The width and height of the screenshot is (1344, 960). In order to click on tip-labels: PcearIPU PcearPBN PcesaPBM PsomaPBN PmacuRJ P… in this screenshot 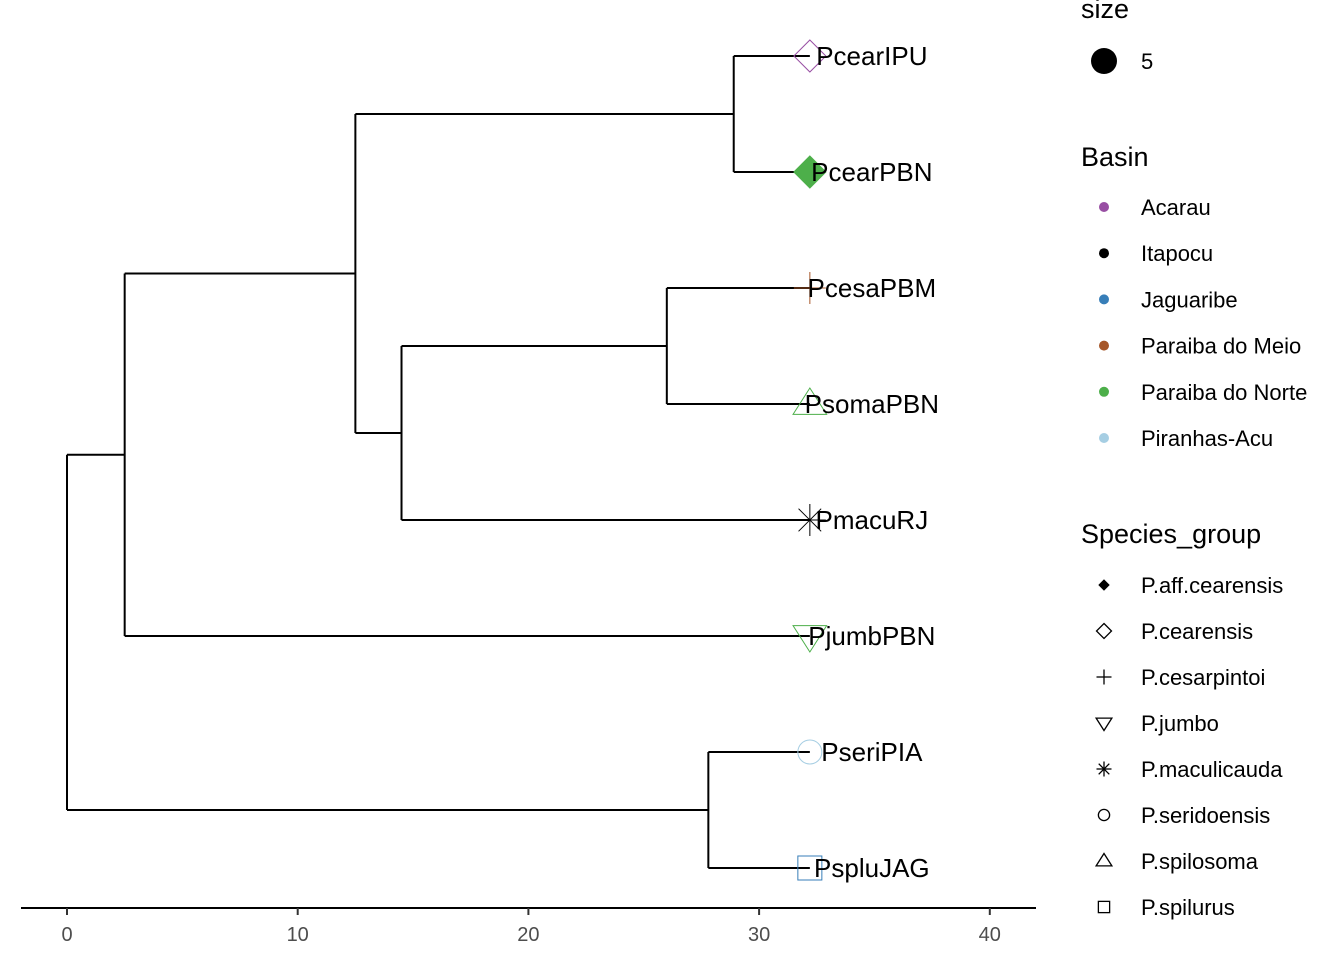, I will do `click(872, 462)`.